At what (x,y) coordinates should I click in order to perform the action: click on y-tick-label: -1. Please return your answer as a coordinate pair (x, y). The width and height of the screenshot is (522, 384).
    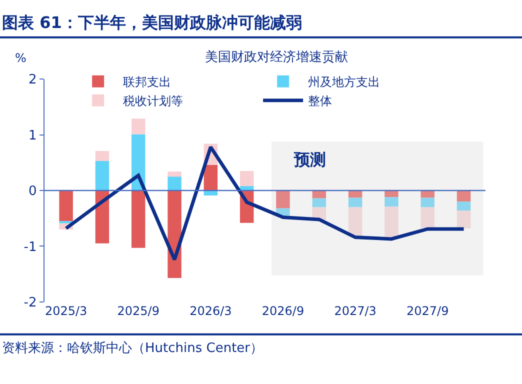
    Looking at the image, I should click on (30, 247).